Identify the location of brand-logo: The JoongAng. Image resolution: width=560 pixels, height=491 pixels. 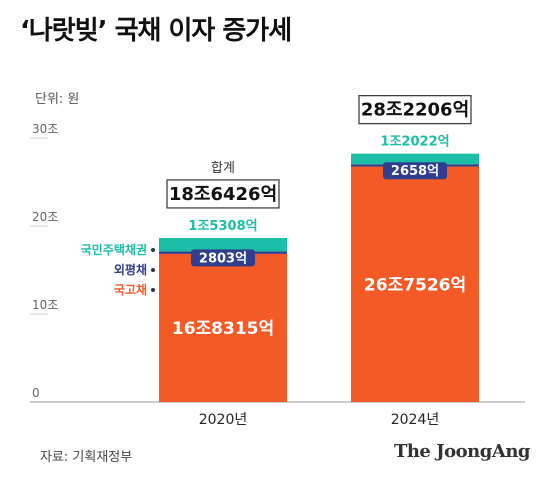
(462, 451).